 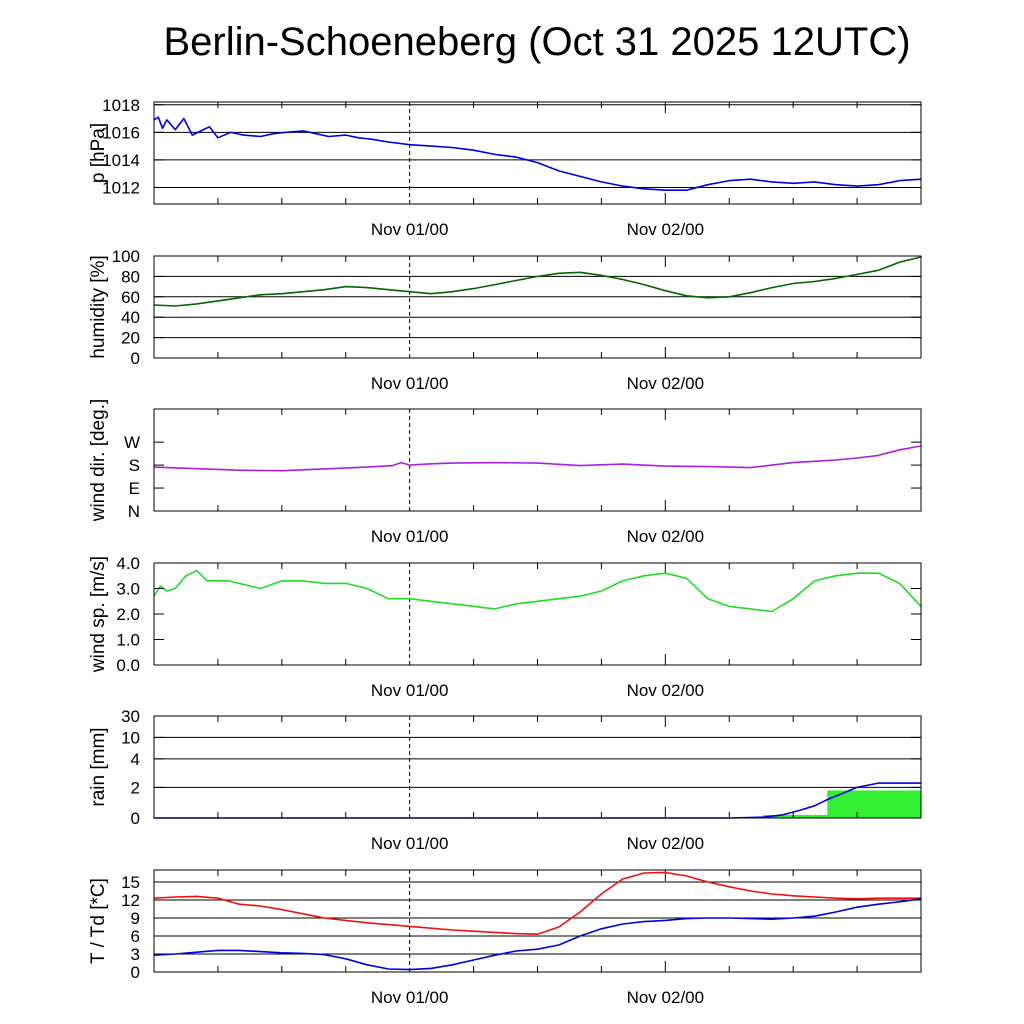 I want to click on series-pressure, so click(x=537, y=153).